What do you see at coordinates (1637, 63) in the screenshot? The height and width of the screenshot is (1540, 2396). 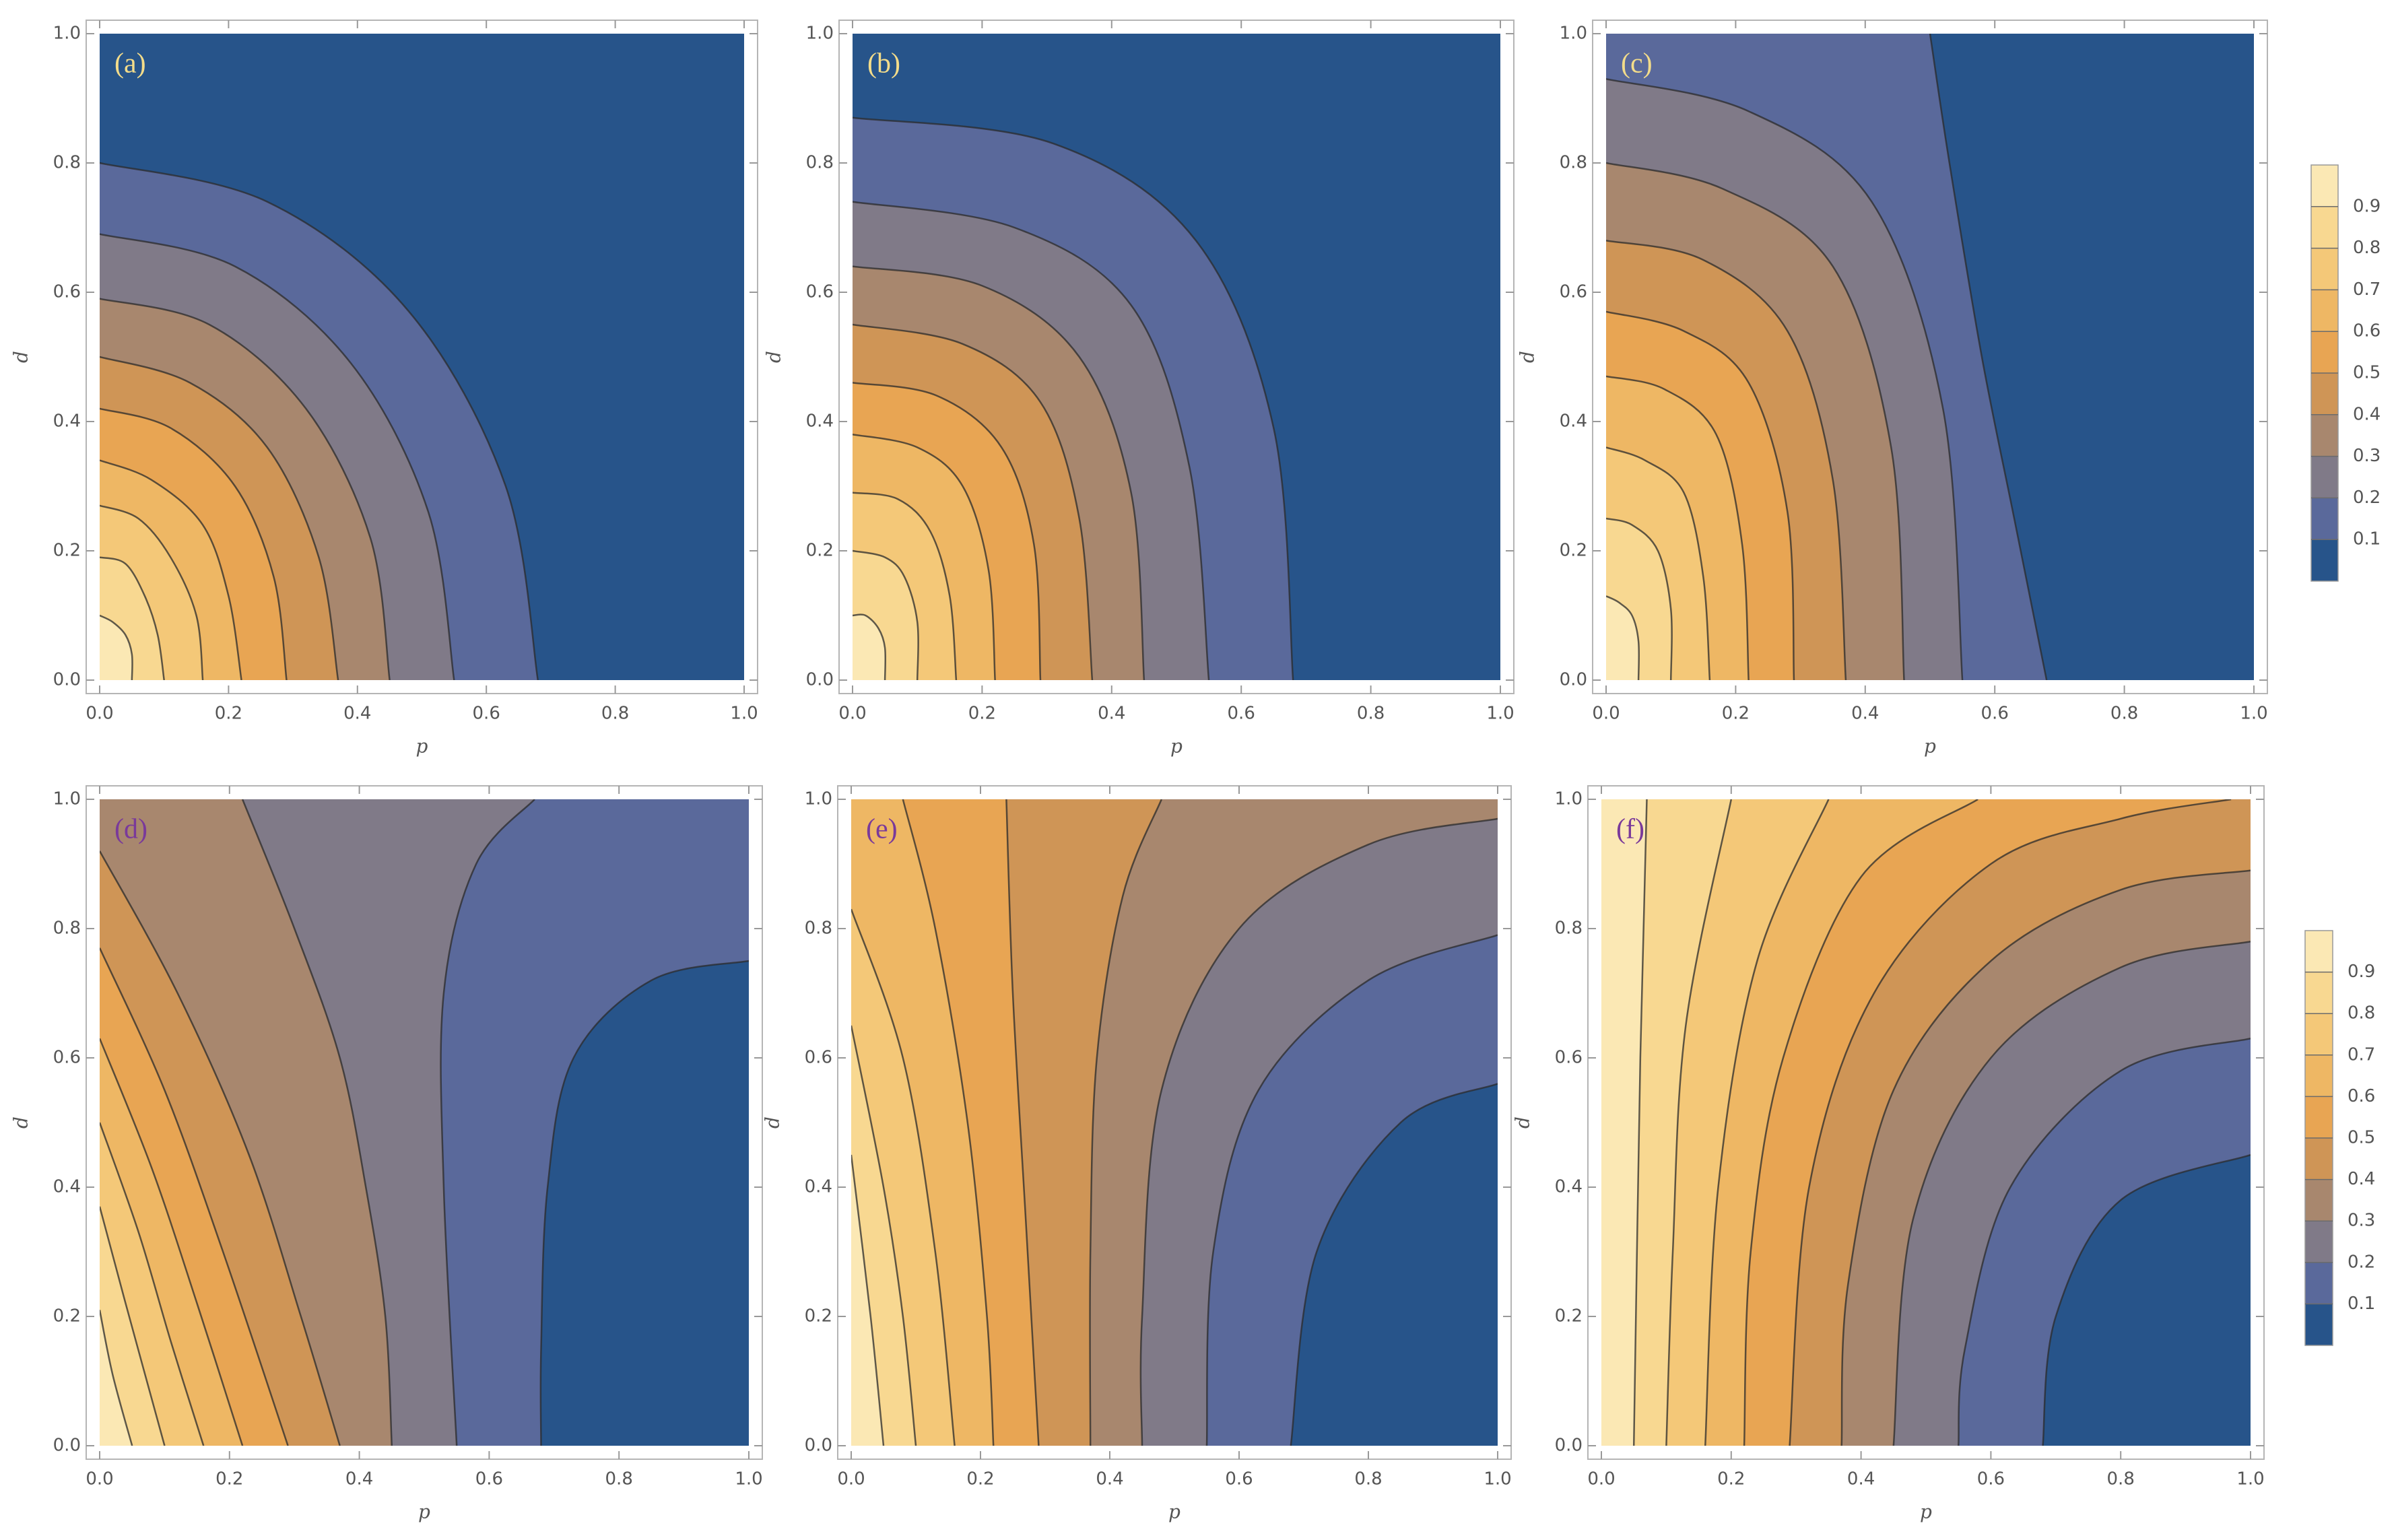 I see `panel-label: (c)` at bounding box center [1637, 63].